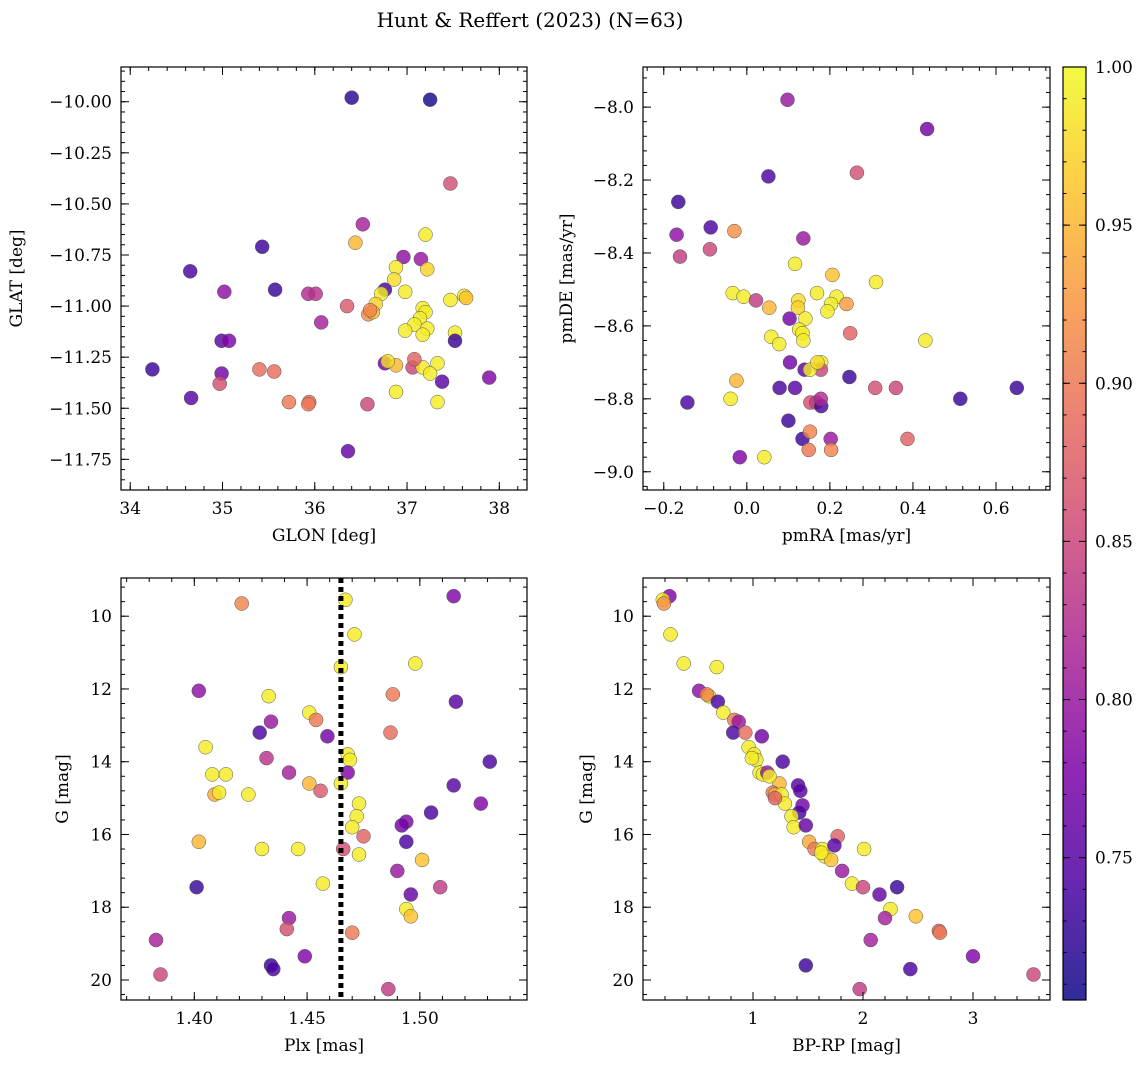 This screenshot has width=1148, height=1067. Describe the element at coordinates (407, 509) in the screenshot. I see `x-tick-label: 37` at that location.